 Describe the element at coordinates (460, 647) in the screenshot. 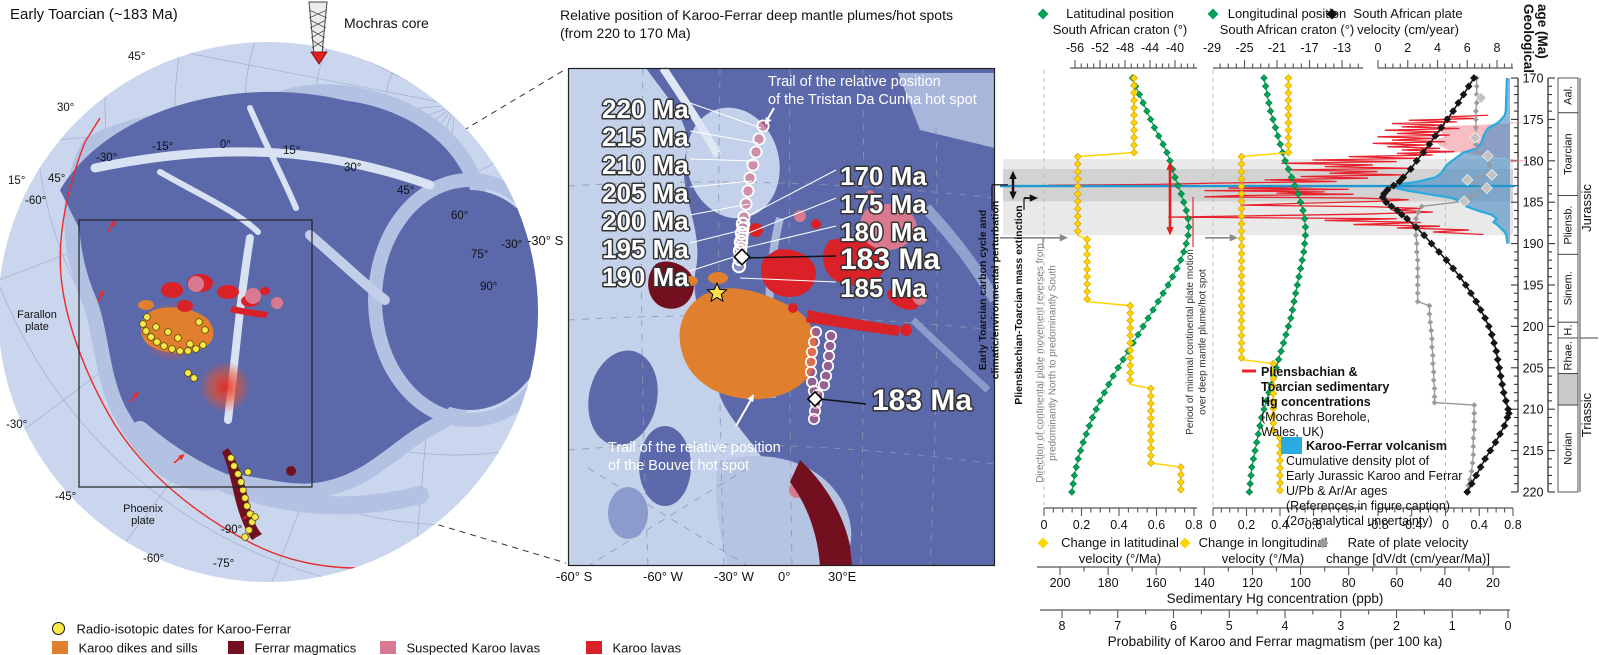

I see `legend-suspected: Suspected Karoo lavas` at that location.